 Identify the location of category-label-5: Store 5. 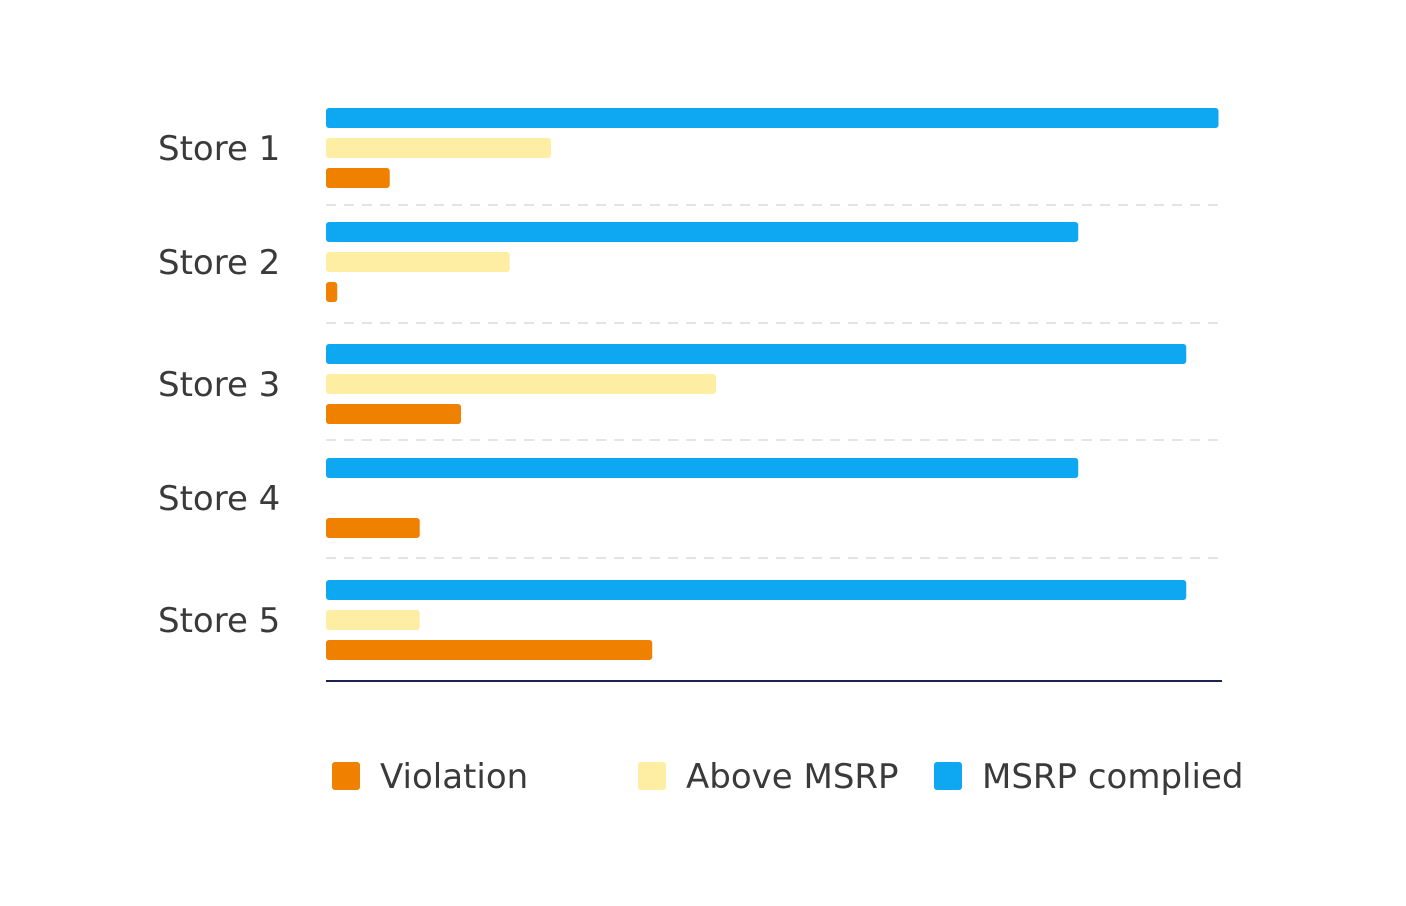
(219, 621).